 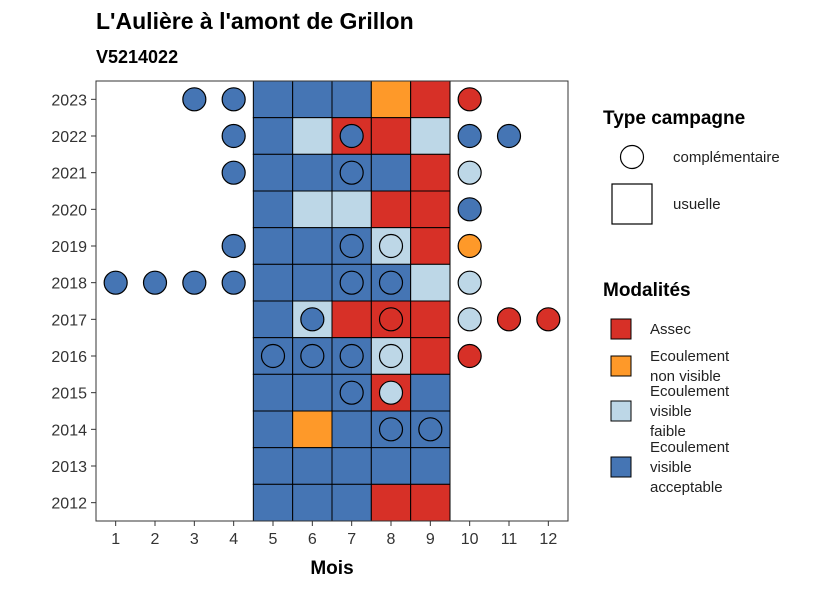 What do you see at coordinates (509, 539) in the screenshot?
I see `x-tick-label: 11` at bounding box center [509, 539].